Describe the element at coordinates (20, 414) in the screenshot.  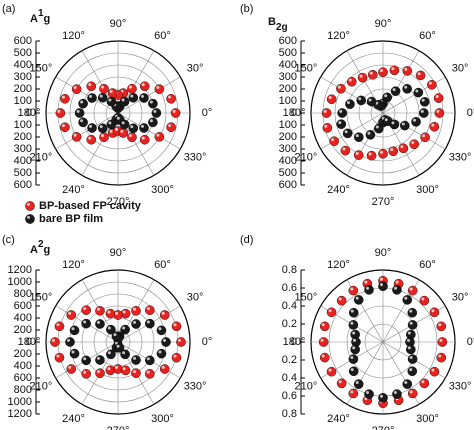
I see `radial-tick-label: 1200` at that location.